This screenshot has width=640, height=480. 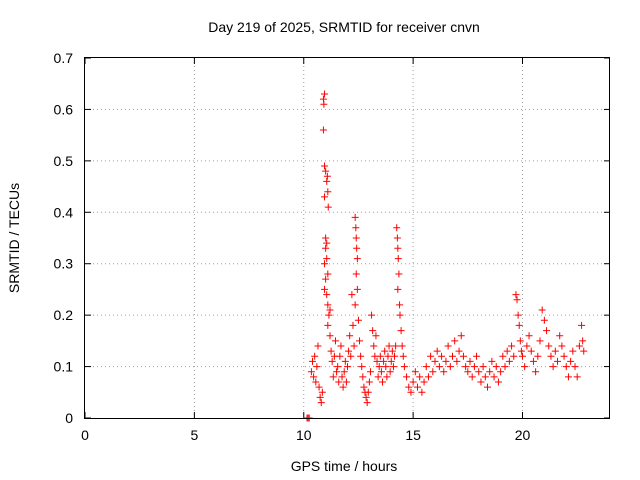 What do you see at coordinates (69, 418) in the screenshot?
I see `y-tick-label: 0` at bounding box center [69, 418].